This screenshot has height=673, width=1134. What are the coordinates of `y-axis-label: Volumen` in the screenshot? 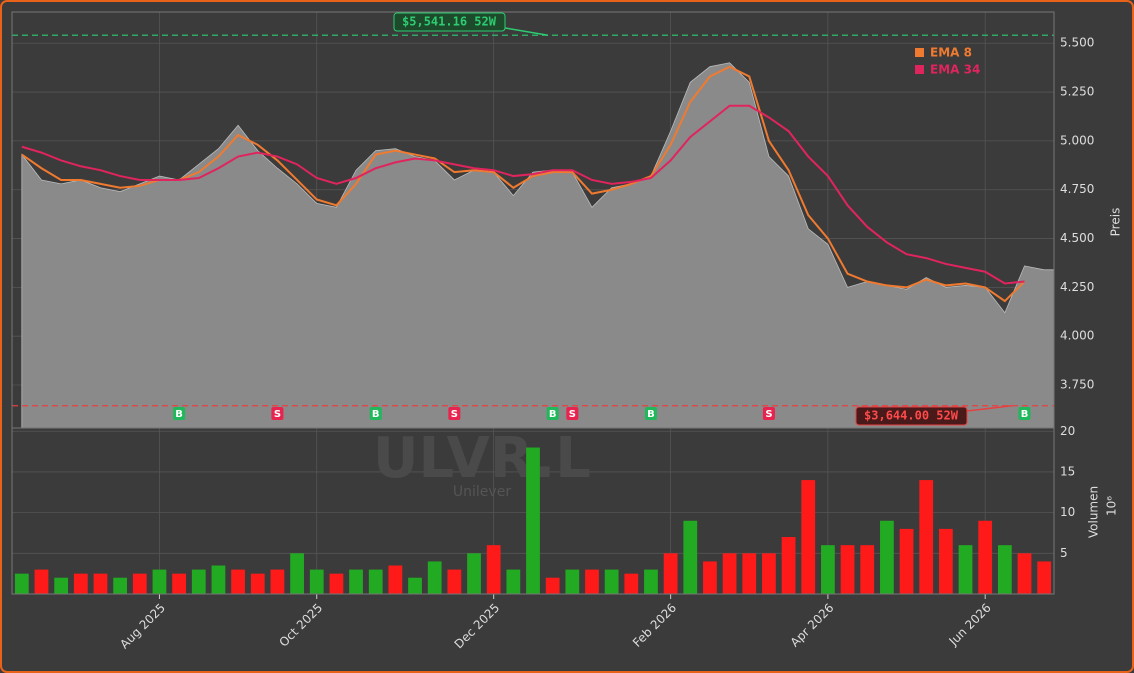 It's located at (1094, 512).